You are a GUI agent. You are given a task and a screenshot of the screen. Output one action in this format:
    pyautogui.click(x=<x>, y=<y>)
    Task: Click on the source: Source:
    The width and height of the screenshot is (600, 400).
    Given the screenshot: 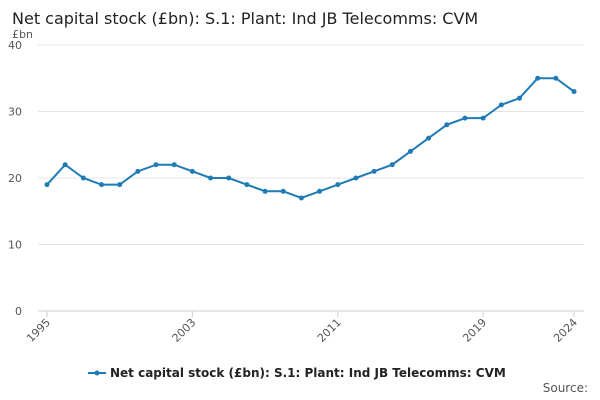 What is the action you would take?
    pyautogui.click(x=565, y=388)
    